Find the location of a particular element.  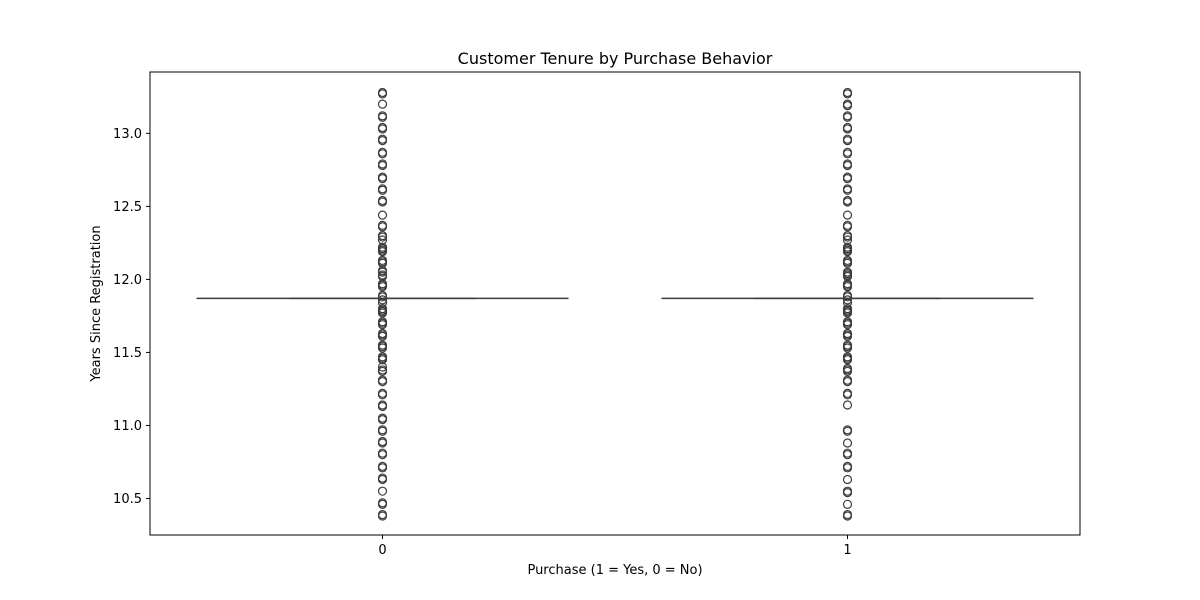

x-axis-label: Purchase (1 = Yes, 0 = No) is located at coordinates (614, 570).